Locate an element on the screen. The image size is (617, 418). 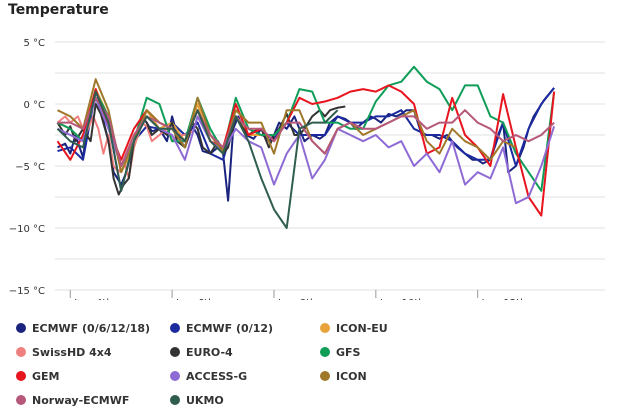
legend-label: ECMWF (0/12) is located at coordinates (230, 328).